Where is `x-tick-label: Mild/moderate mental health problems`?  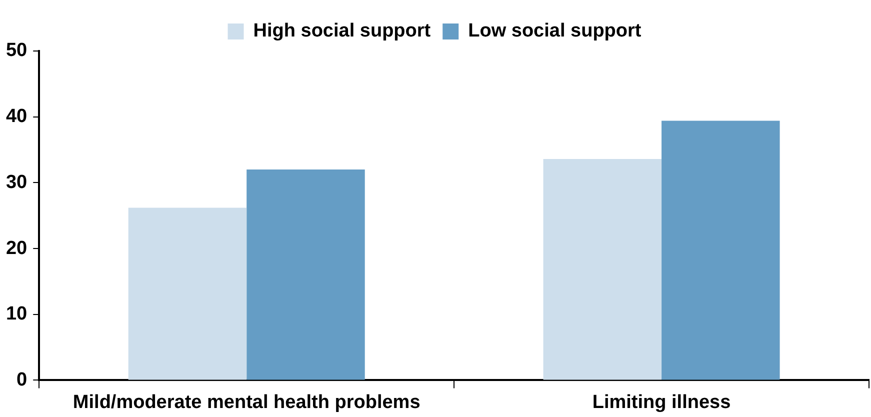
x-tick-label: Mild/moderate mental health problems is located at coordinates (246, 402).